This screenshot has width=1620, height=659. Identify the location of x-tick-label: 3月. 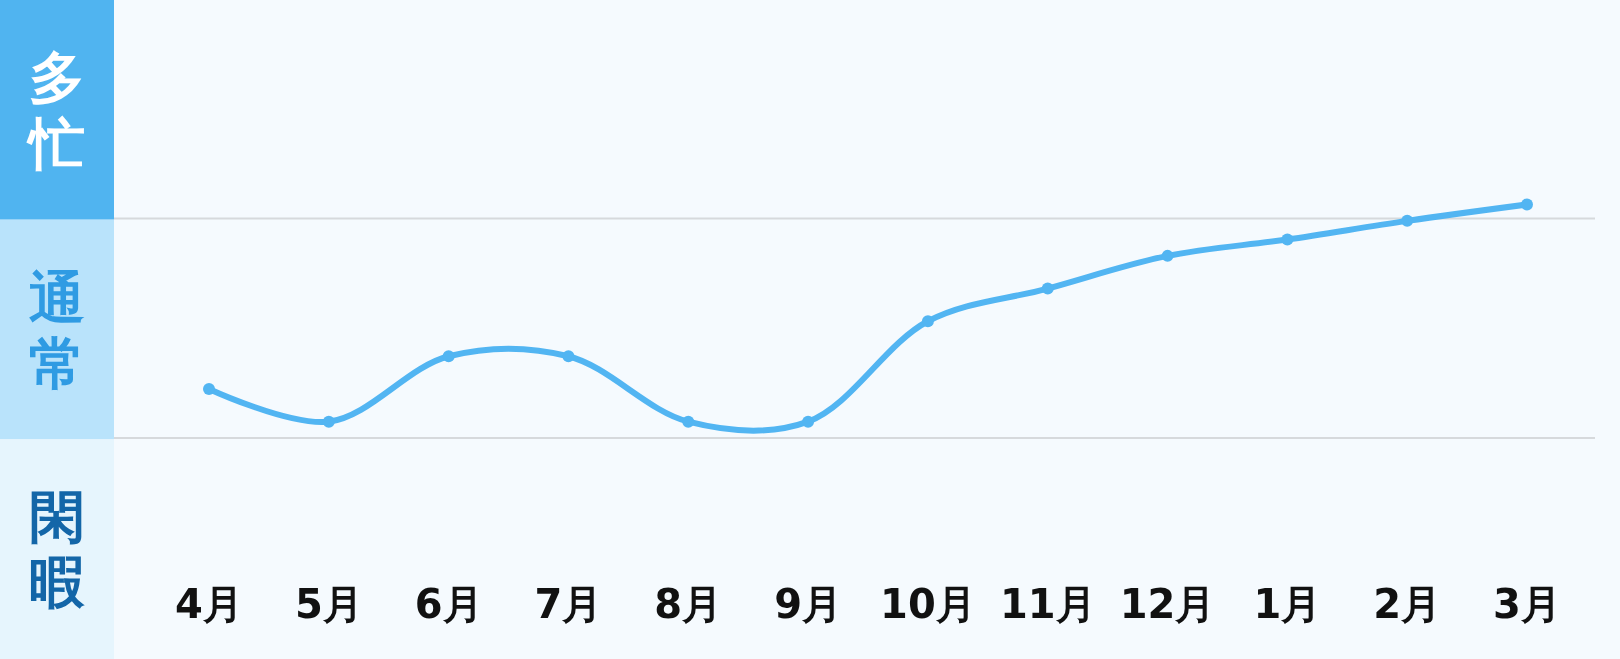
(1527, 604).